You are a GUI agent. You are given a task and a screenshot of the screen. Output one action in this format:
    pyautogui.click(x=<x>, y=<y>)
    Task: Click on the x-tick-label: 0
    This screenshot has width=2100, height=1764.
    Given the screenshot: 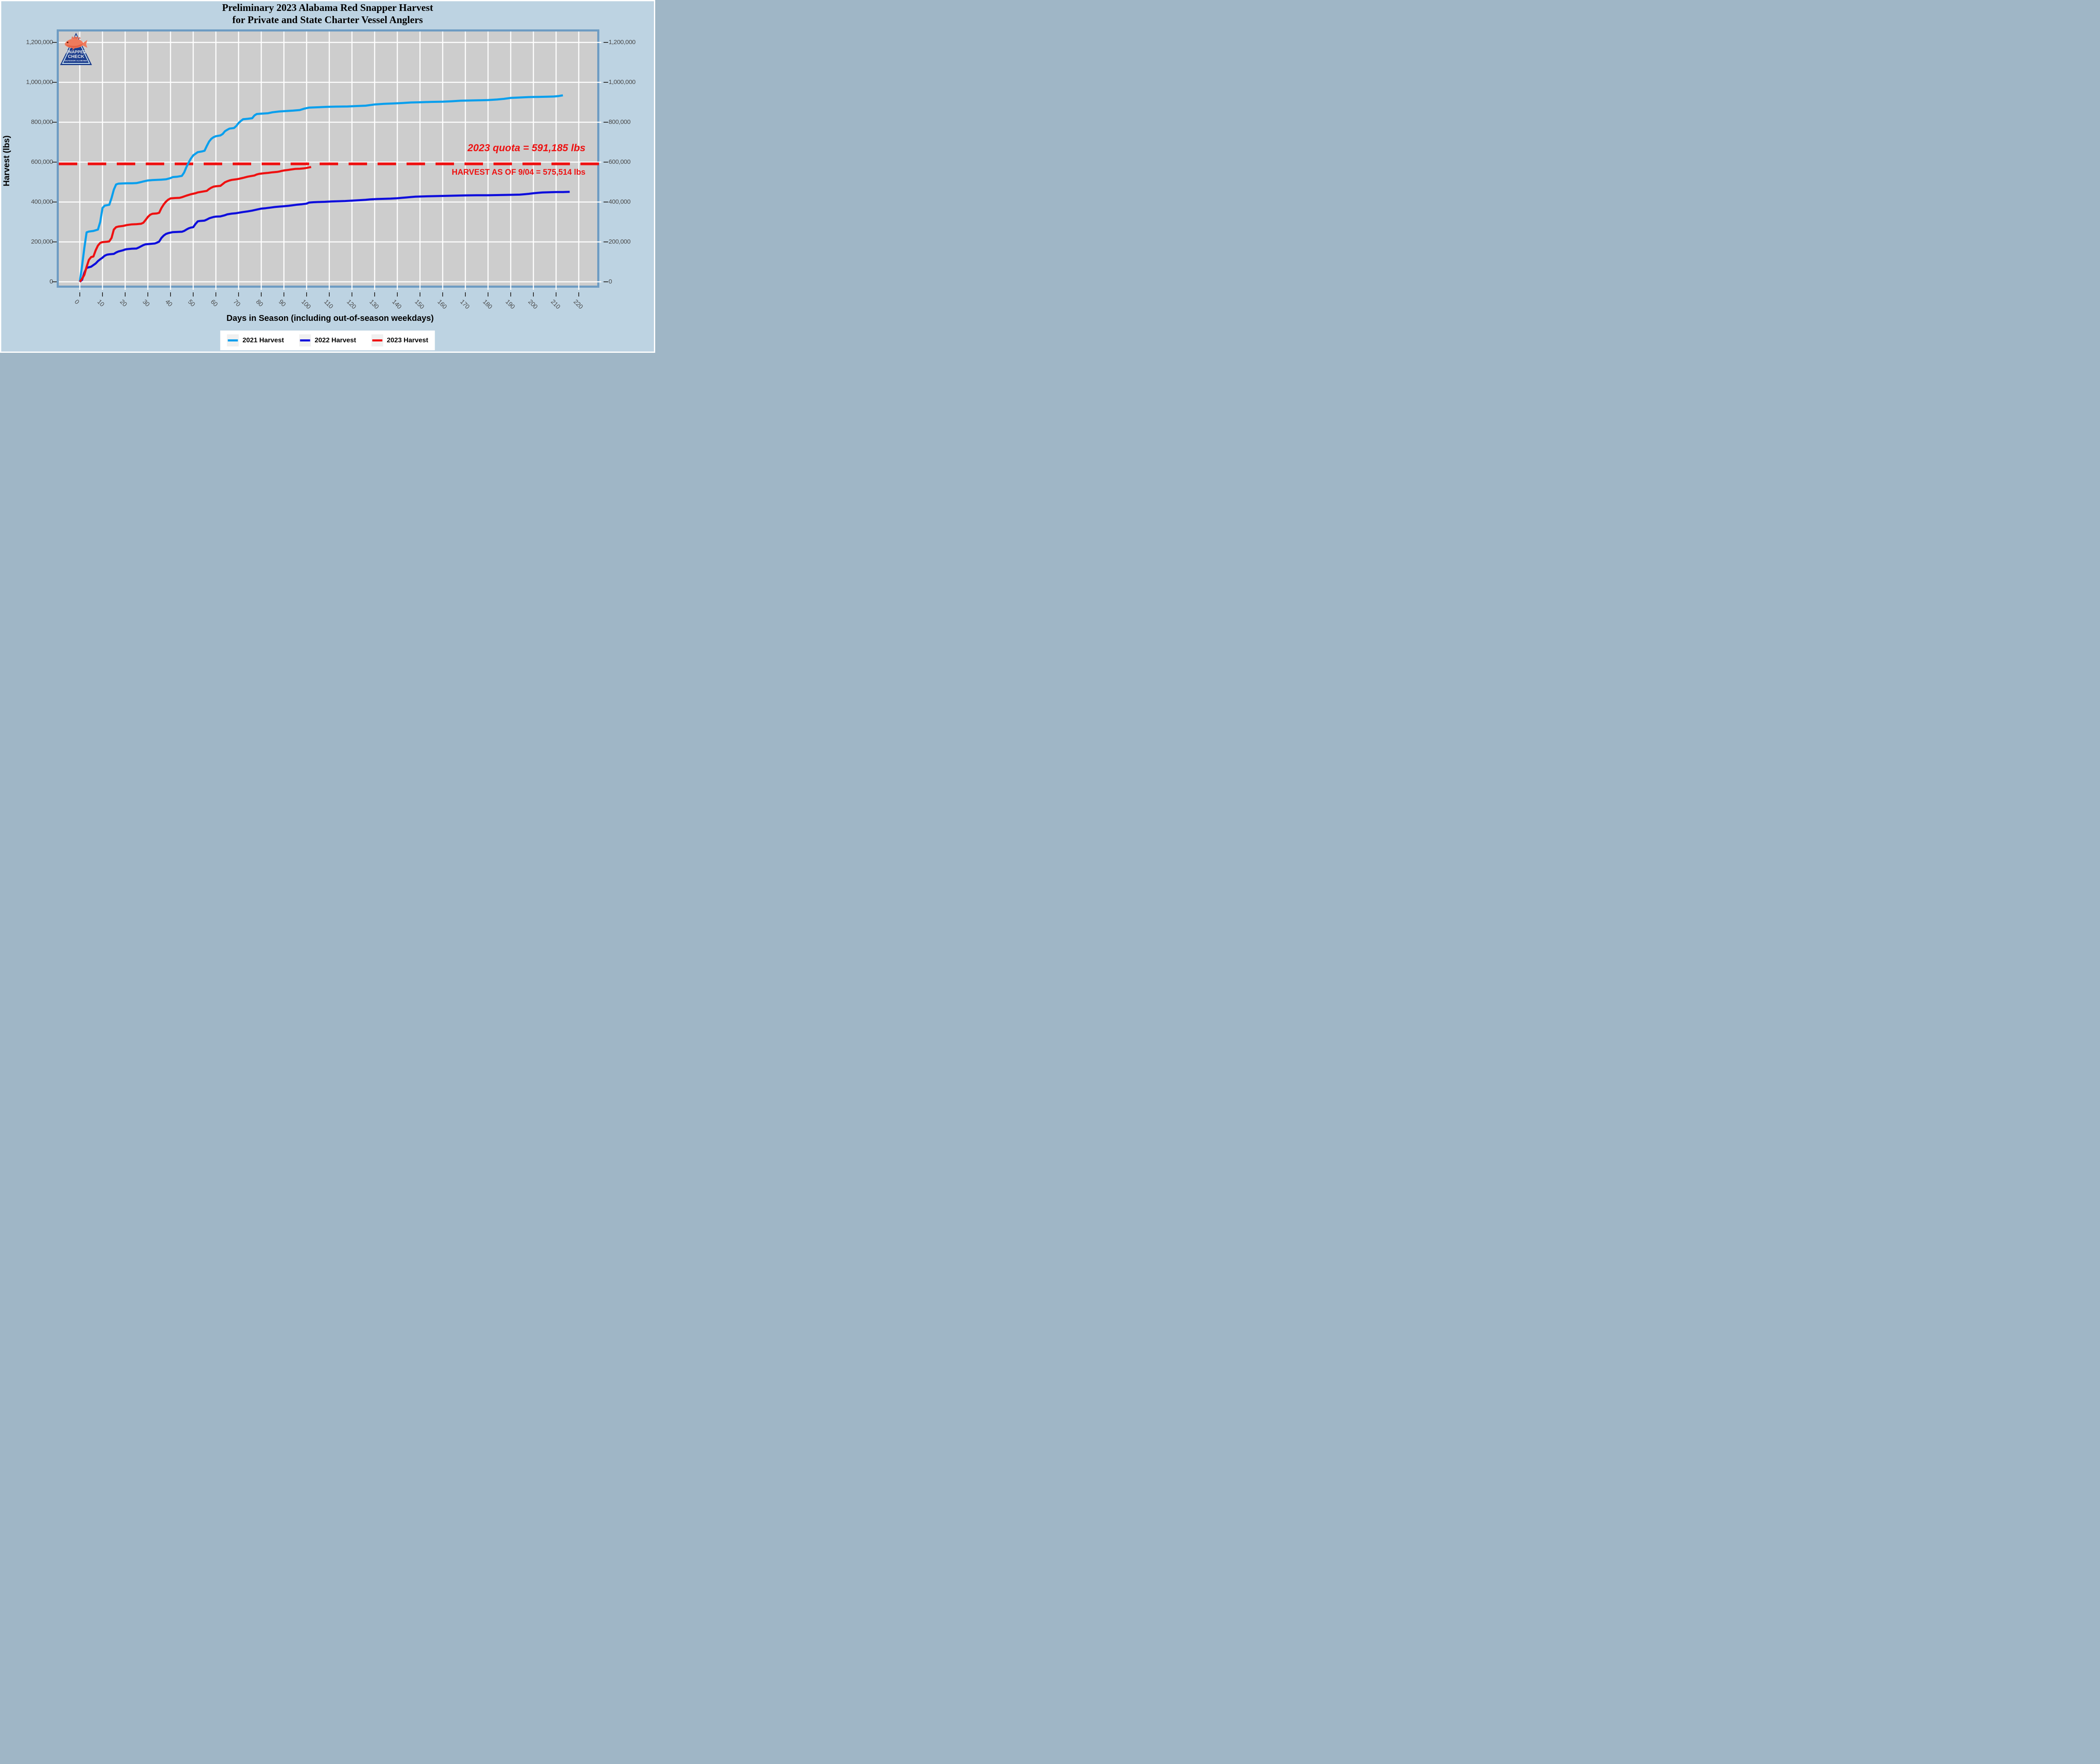 What is the action you would take?
    pyautogui.click(x=77, y=302)
    